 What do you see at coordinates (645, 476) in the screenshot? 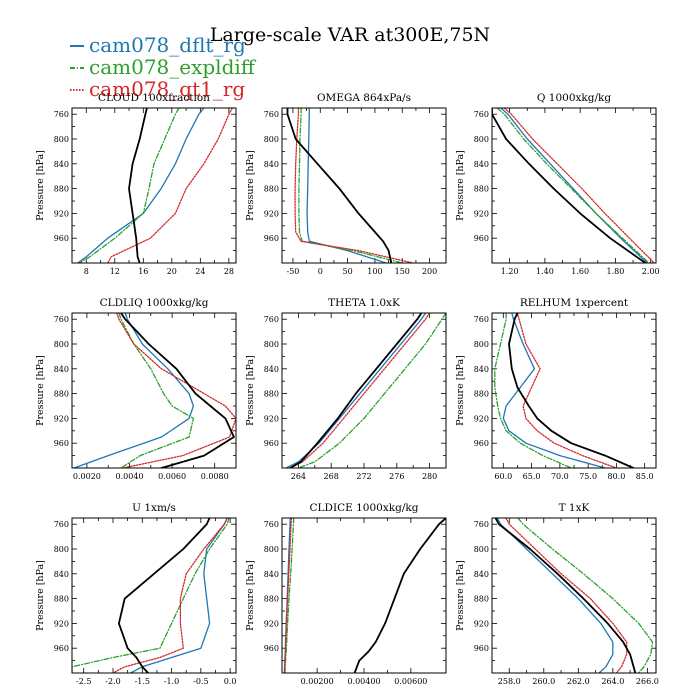
I see `x-tick-label: 85.0` at bounding box center [645, 476].